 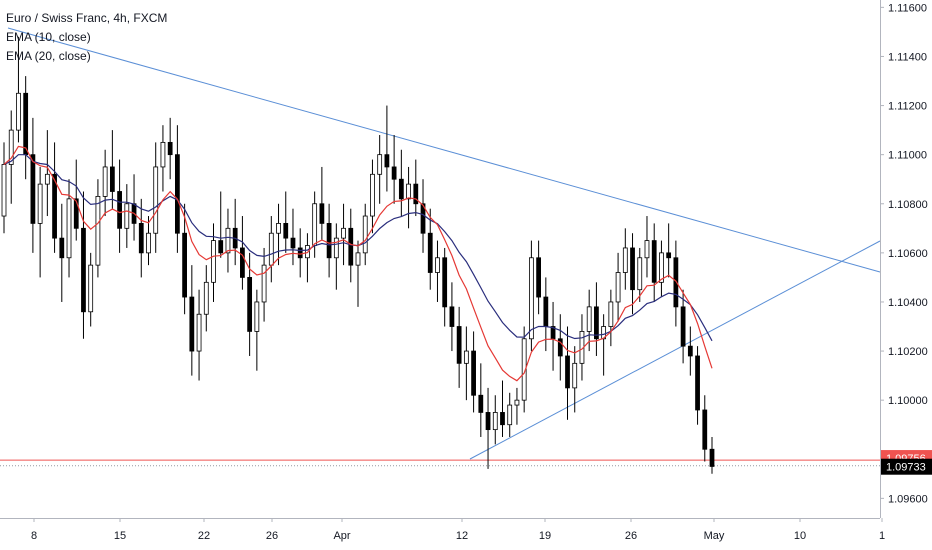 What do you see at coordinates (714, 536) in the screenshot?
I see `x-tick-label: May` at bounding box center [714, 536].